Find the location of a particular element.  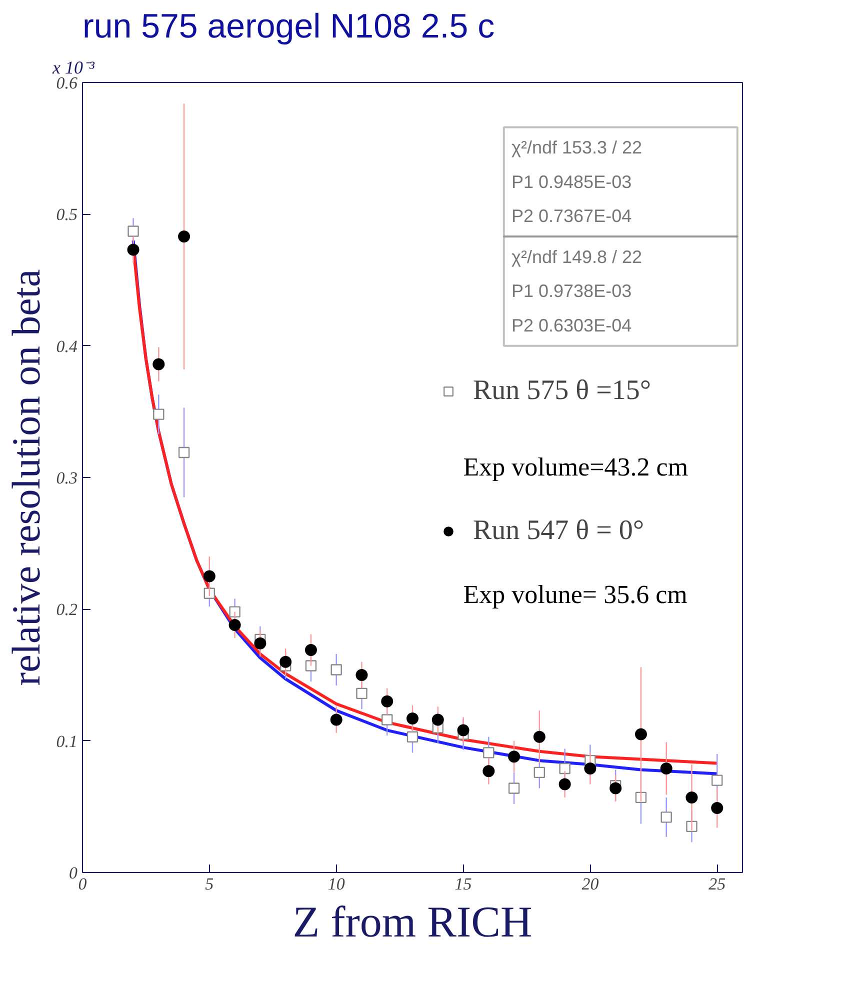

annotation: Exp volume=43.2 cm is located at coordinates (575, 467).